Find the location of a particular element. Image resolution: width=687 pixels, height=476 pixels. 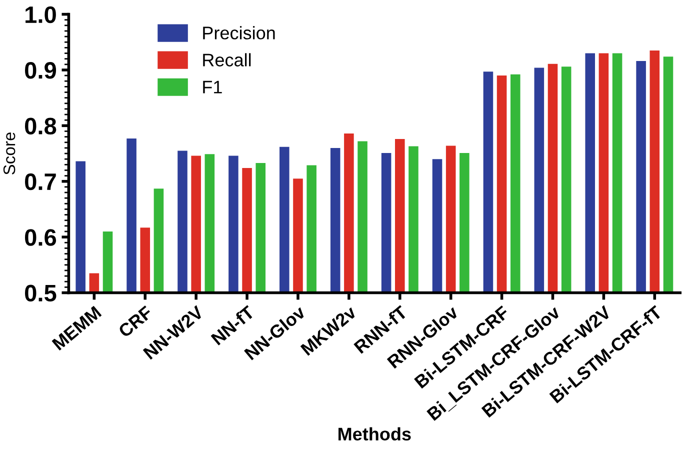

y-tick-label: 0.5 is located at coordinates (40, 293).